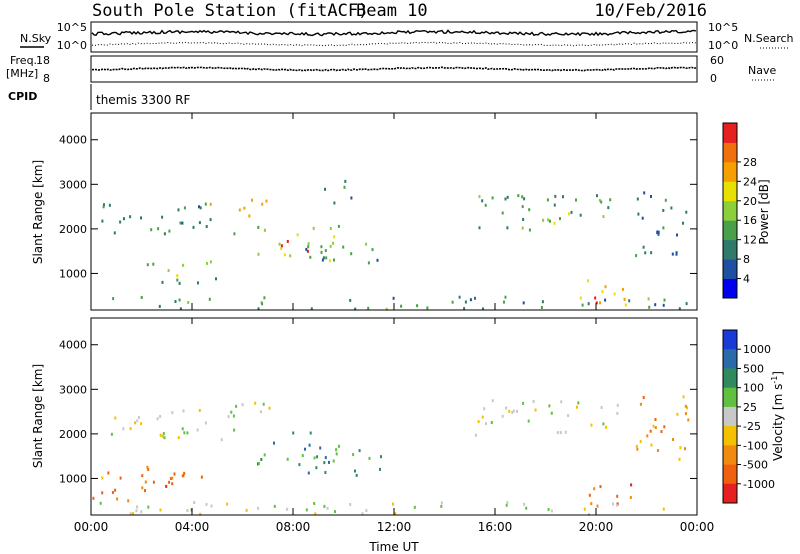  I want to click on velocity-colorbar-label-close: ], so click(778, 373).